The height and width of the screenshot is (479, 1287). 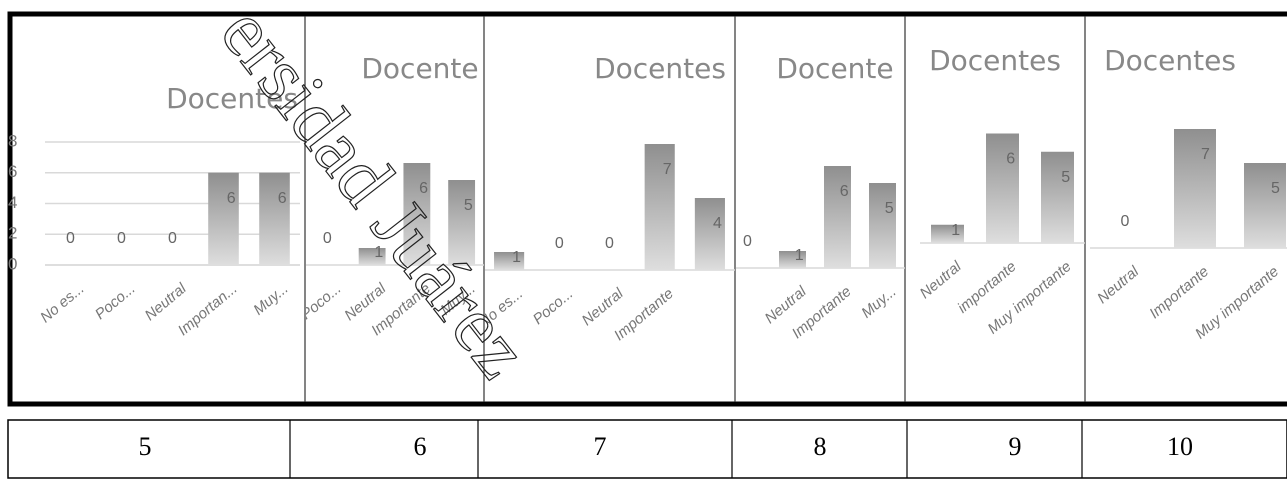 What do you see at coordinates (12, 233) in the screenshot?
I see `y-tick-label: 2` at bounding box center [12, 233].